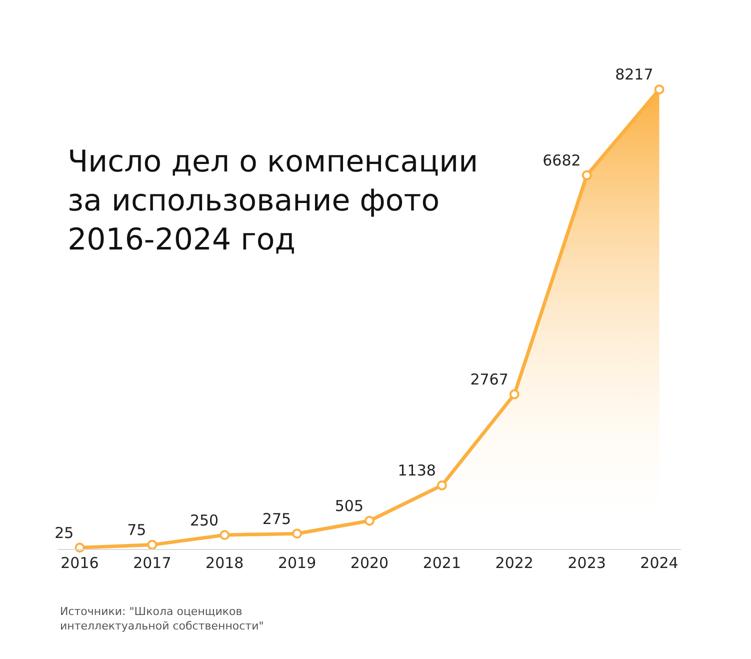  I want to click on x-tick-label: 2023, so click(587, 563).